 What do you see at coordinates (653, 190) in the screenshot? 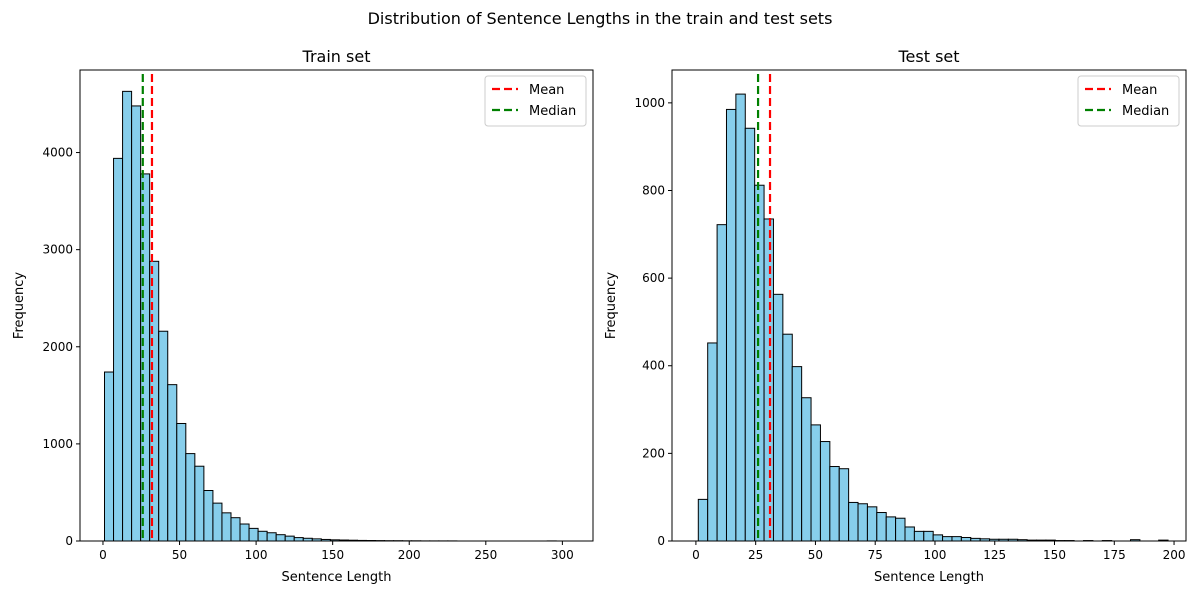
I see `y-tick-label: 800` at bounding box center [653, 190].